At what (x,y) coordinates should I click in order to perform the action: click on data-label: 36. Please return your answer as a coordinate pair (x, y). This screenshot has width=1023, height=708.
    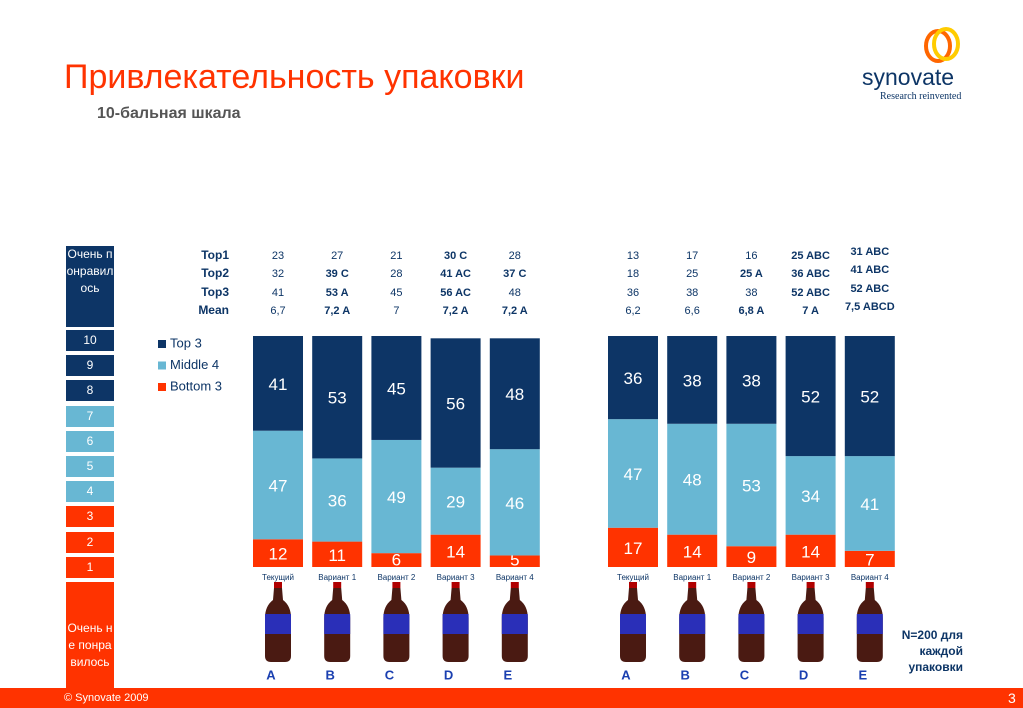
    Looking at the image, I should click on (337, 500).